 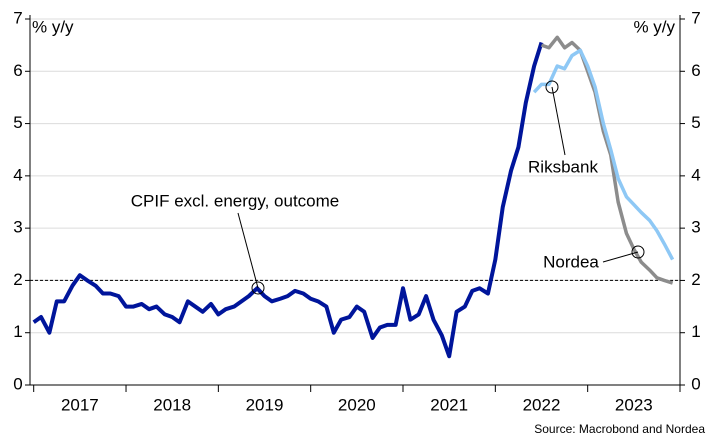 What do you see at coordinates (695, 331) in the screenshot?
I see `y2-tick-label: 1` at bounding box center [695, 331].